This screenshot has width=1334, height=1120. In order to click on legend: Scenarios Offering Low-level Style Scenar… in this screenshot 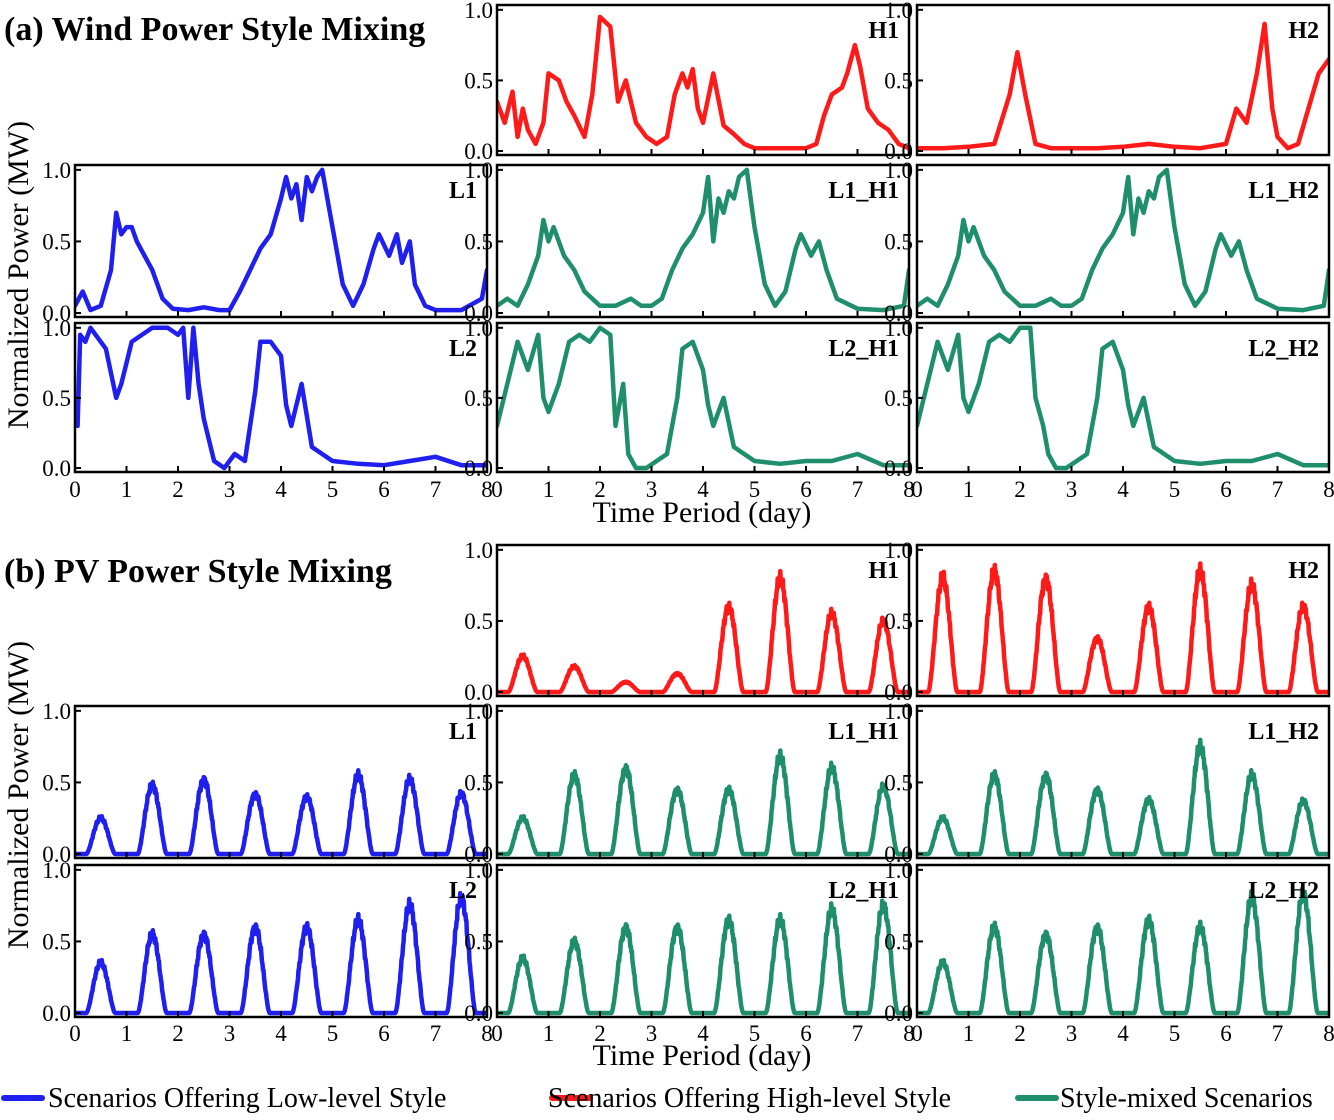, I will do `click(657, 1098)`.